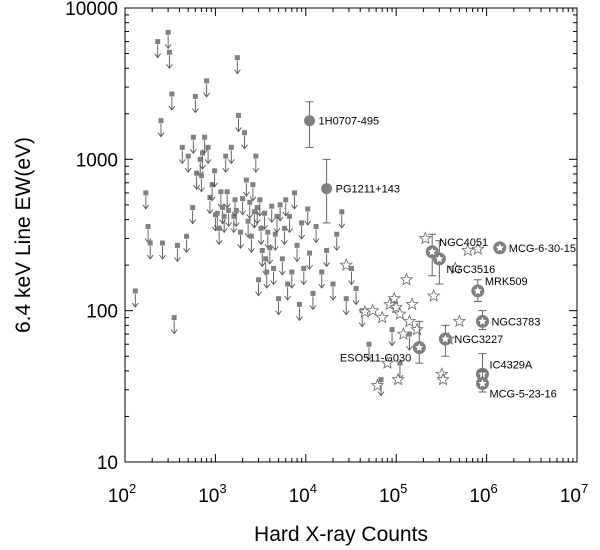  I want to click on source-label: MRK509, so click(506, 282).